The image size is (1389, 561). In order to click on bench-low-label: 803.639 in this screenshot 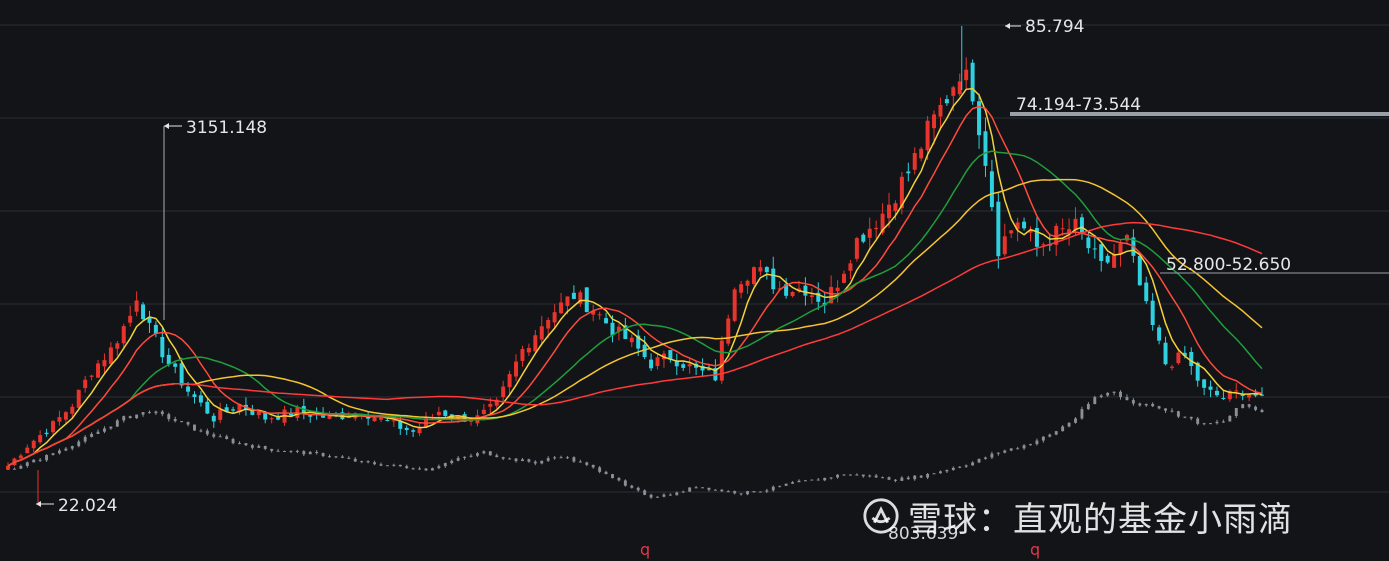, I will do `click(923, 534)`.